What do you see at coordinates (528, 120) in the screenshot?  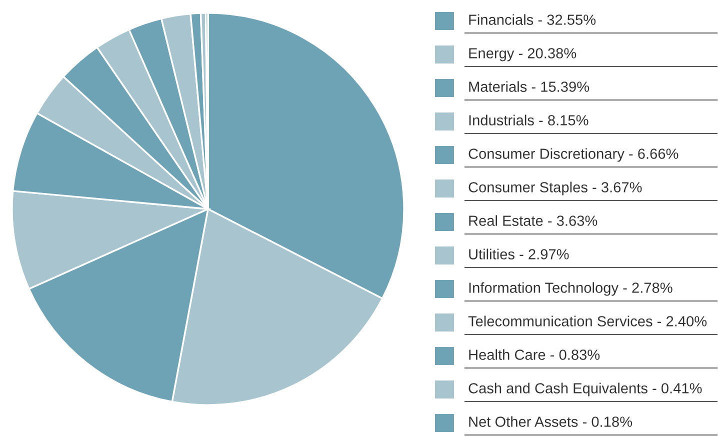 I see `legend-label: Industrials - 8.15%` at bounding box center [528, 120].